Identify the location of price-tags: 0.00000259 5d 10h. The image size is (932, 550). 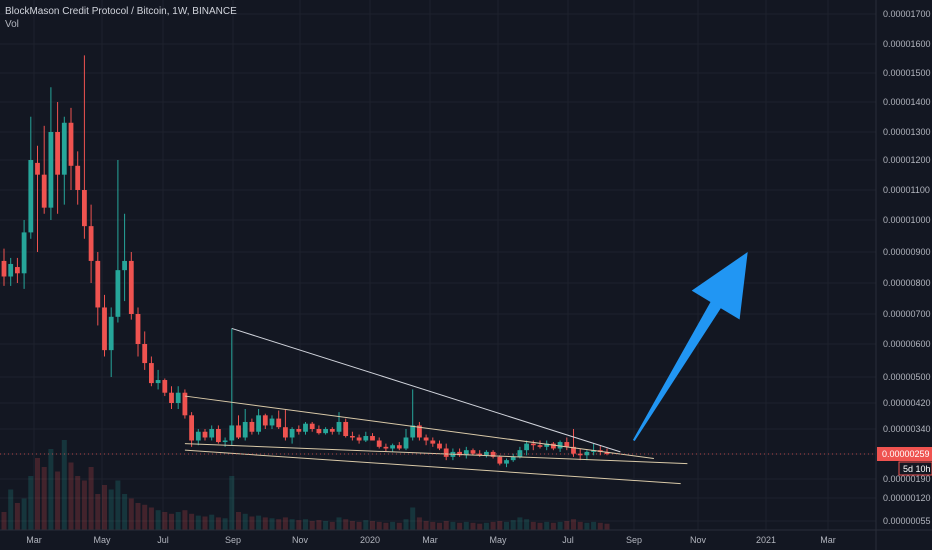
(466, 461).